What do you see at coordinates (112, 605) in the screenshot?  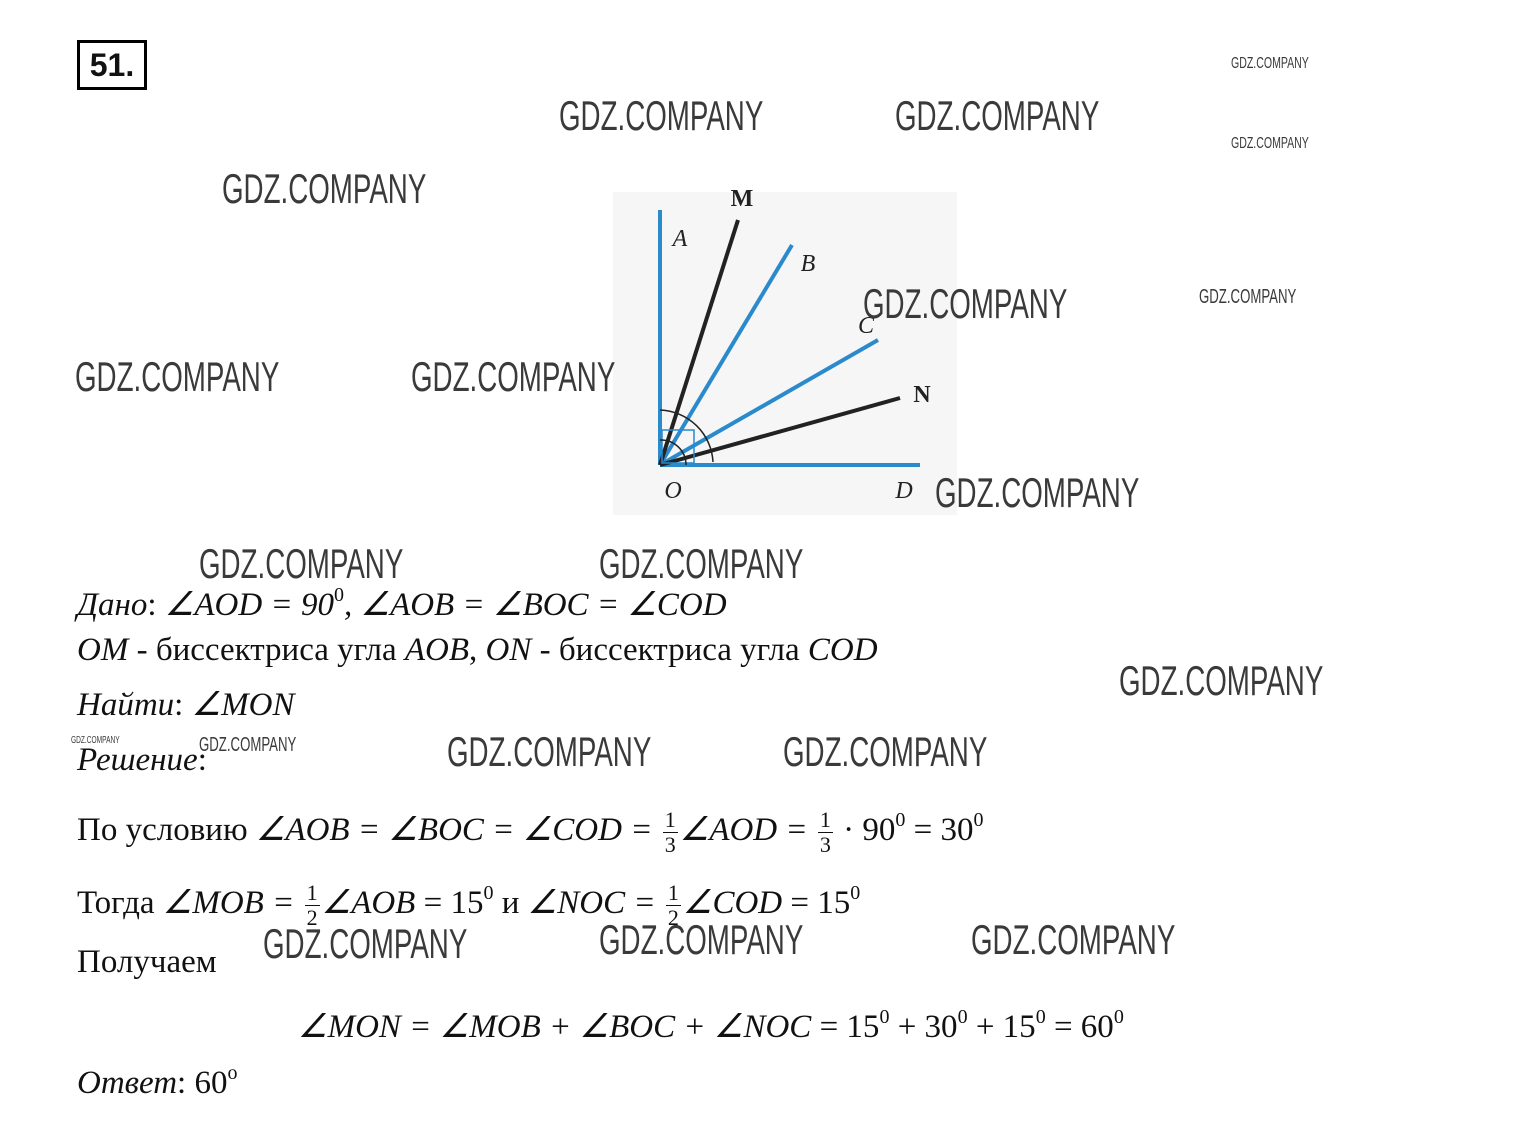 I see `text: Дано` at bounding box center [112, 605].